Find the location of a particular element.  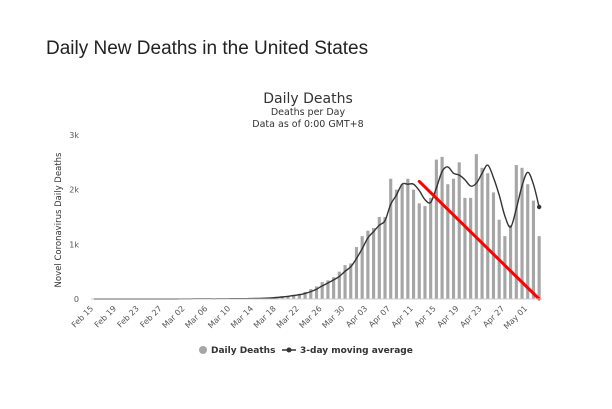

x-tick-label: Apr 23 is located at coordinates (470, 316).